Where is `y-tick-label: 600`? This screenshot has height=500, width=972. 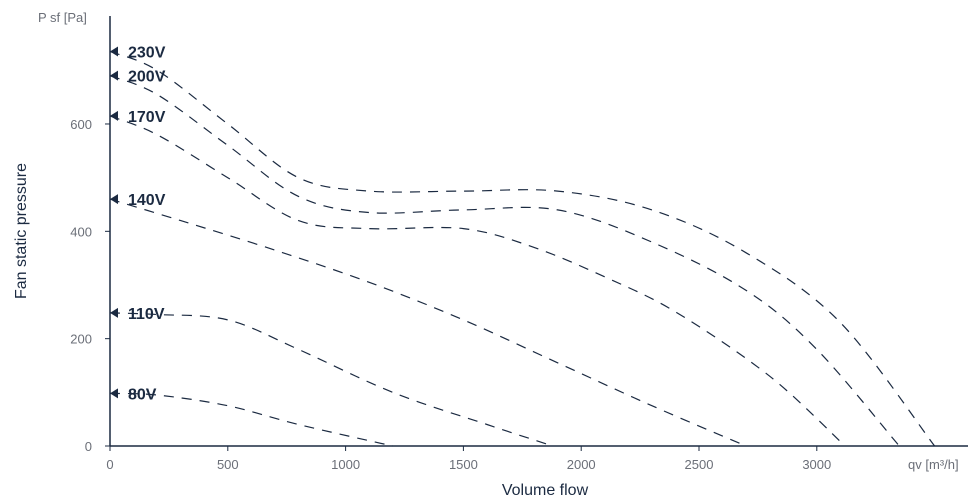
y-tick-label: 600 is located at coordinates (81, 124).